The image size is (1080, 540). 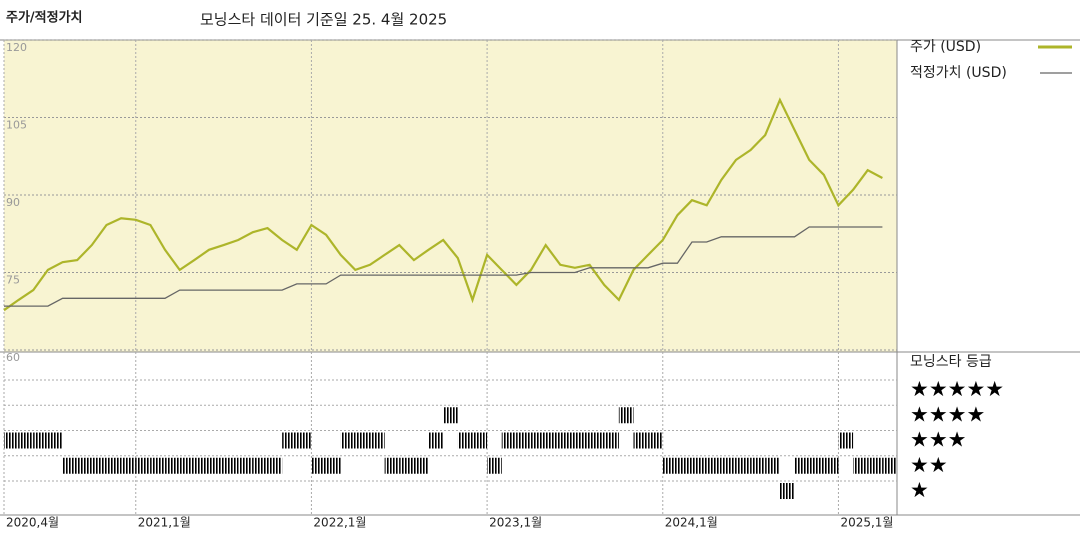 I want to click on y-tick-label: 105, so click(x=16, y=125).